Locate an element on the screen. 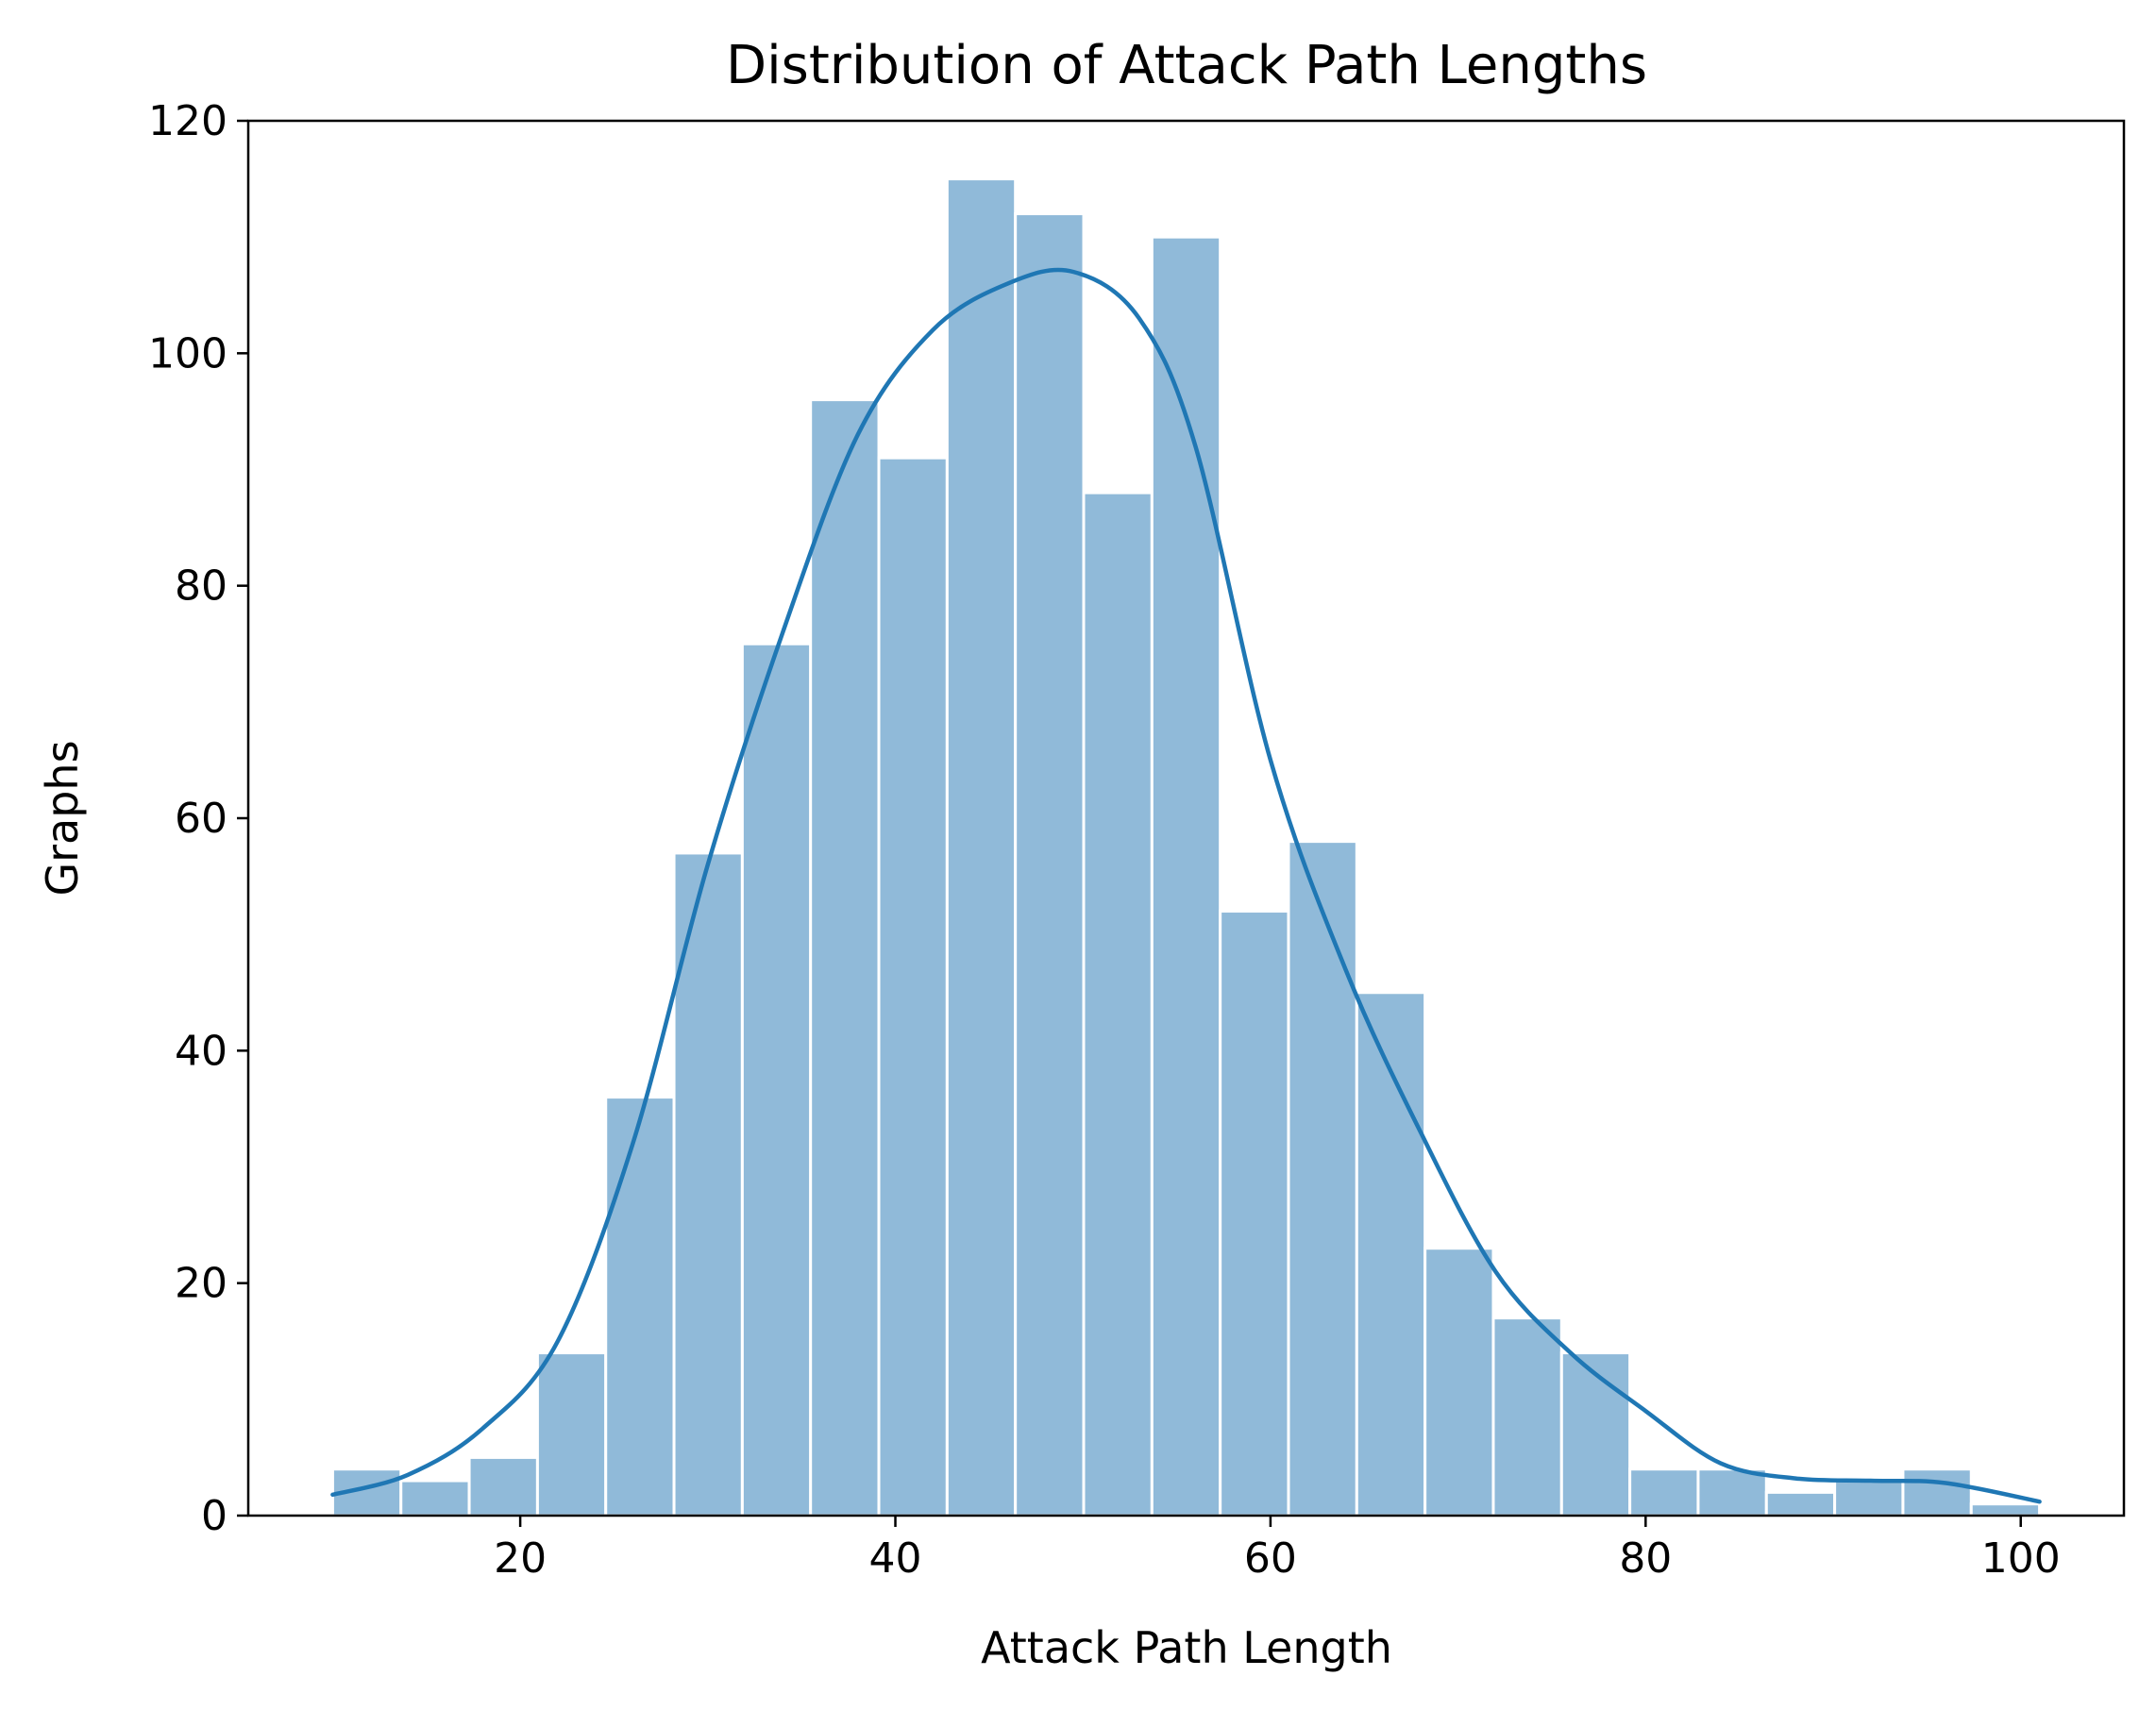 This screenshot has height=1710, width=2156. y-tick-label: 120 is located at coordinates (187, 121).